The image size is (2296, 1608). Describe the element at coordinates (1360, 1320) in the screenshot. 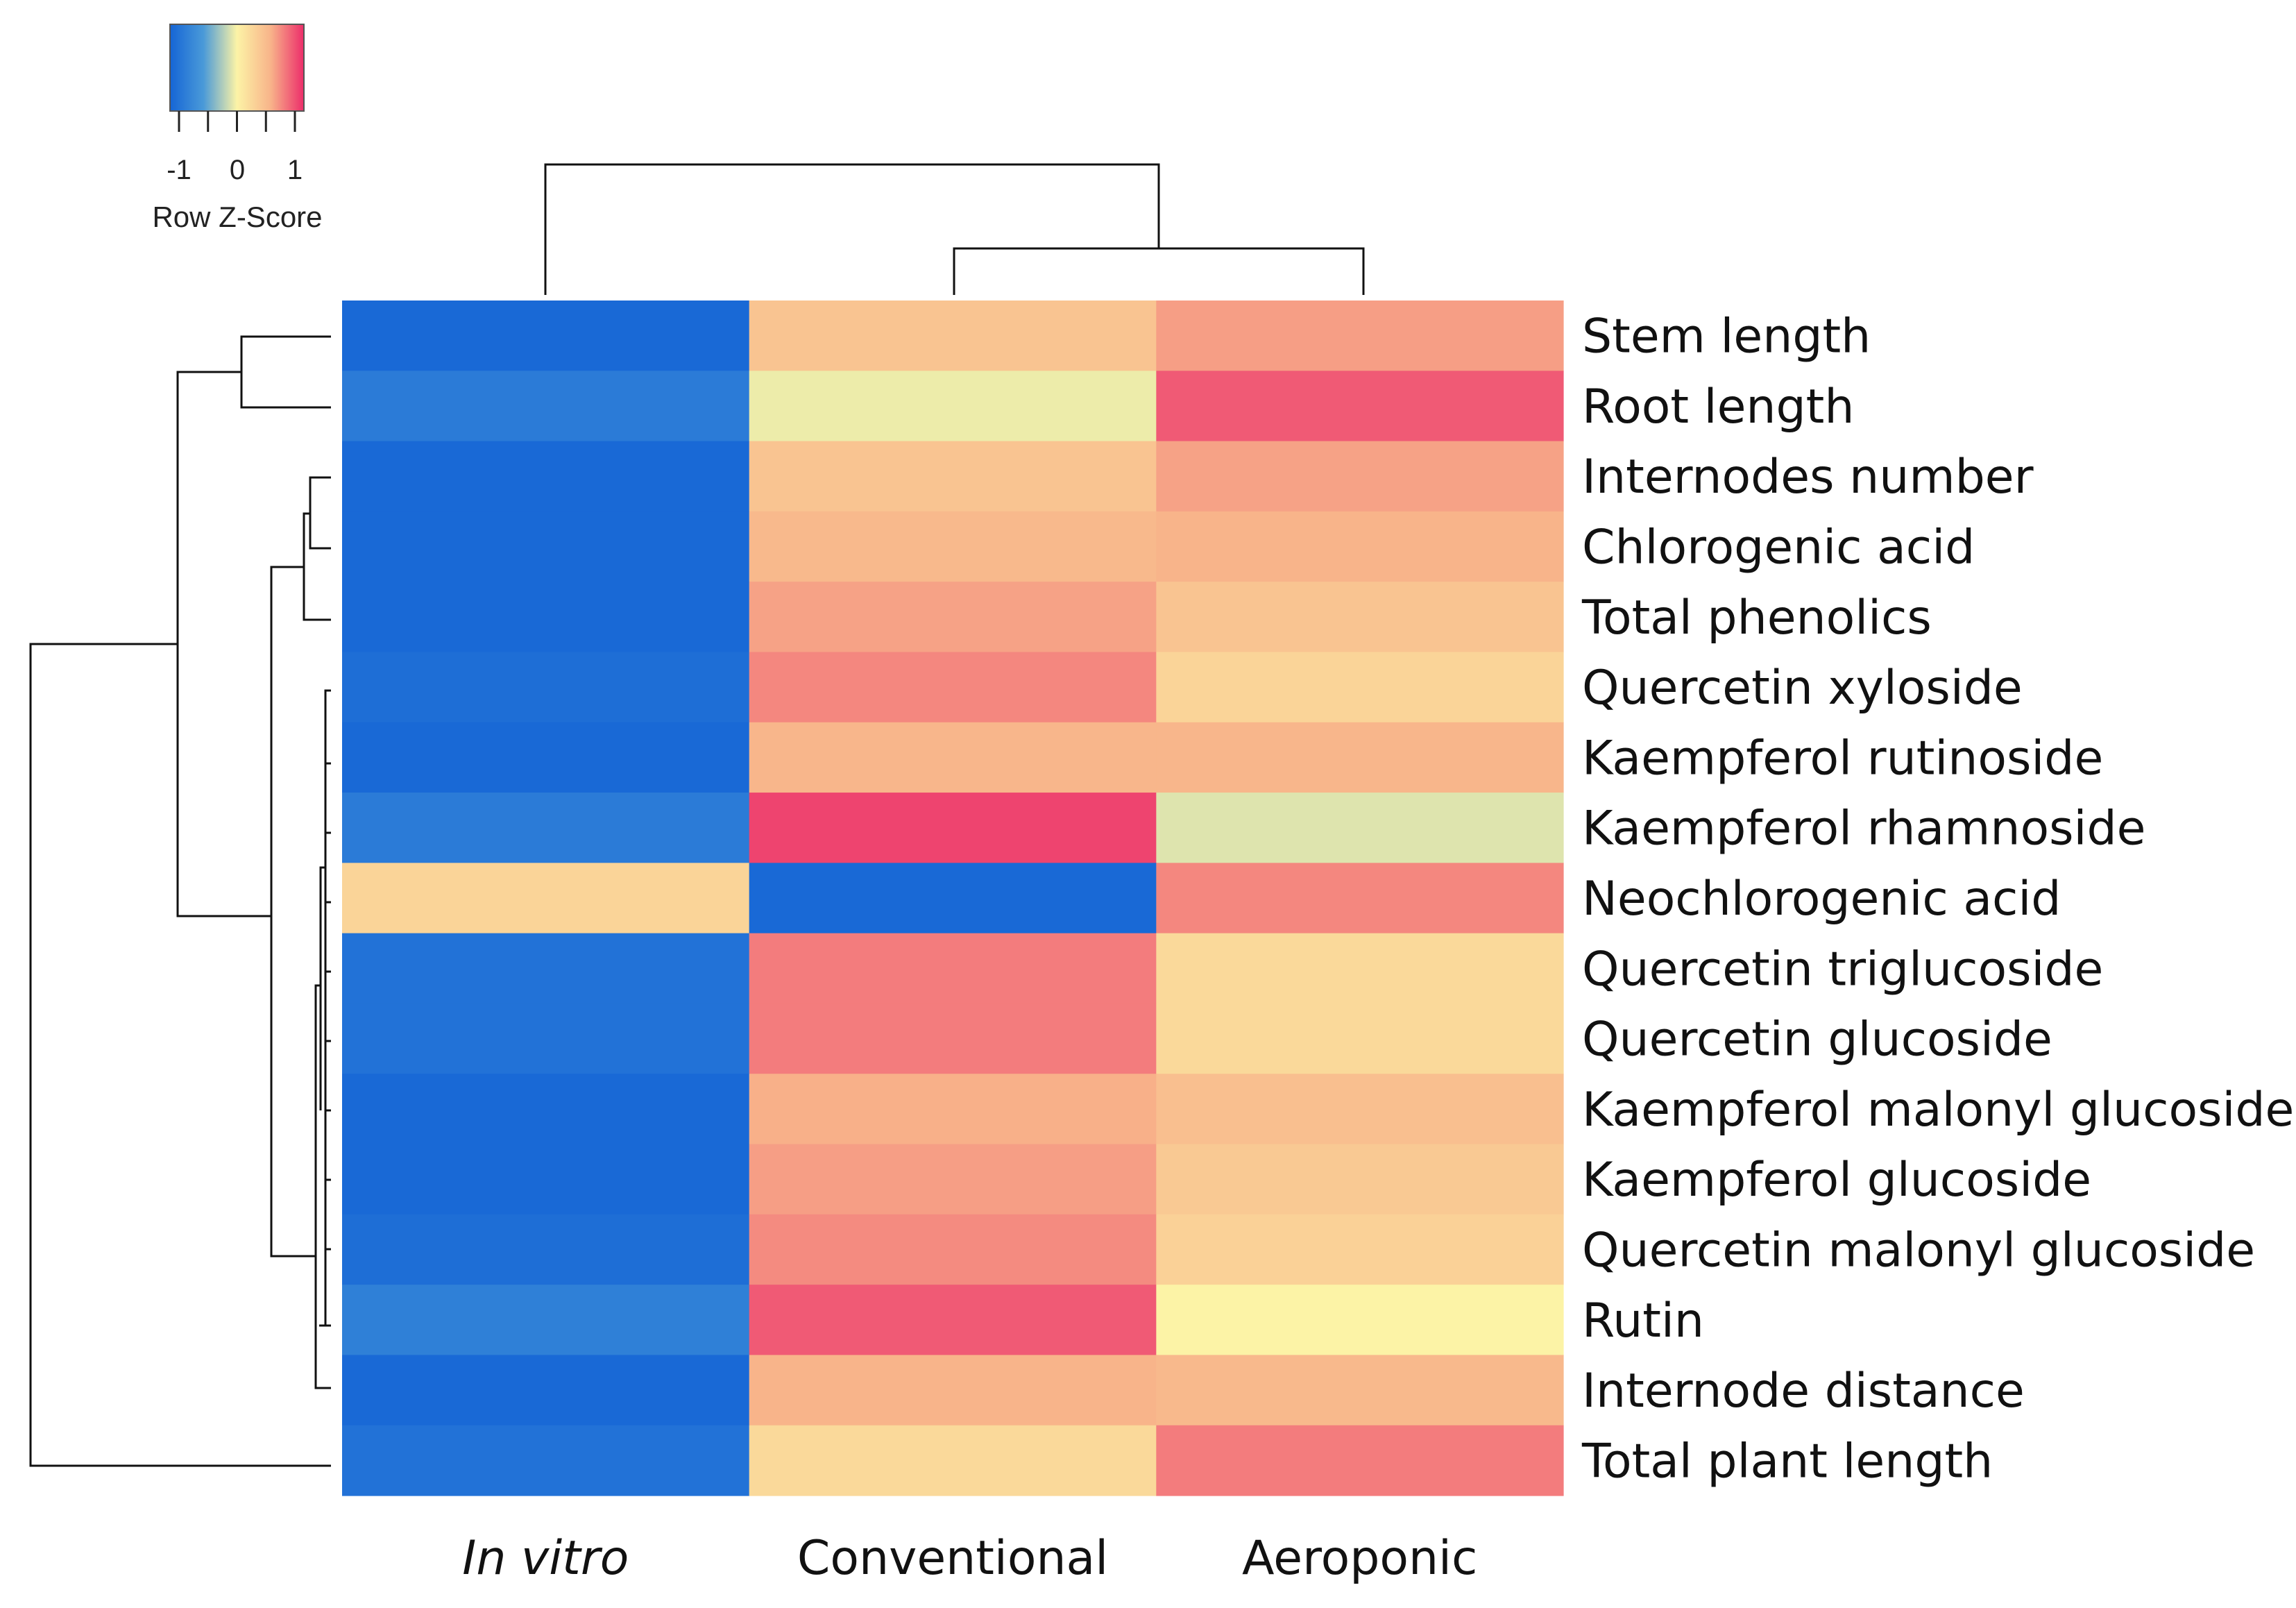

I see `heatmap-cell-r14-c2` at that location.